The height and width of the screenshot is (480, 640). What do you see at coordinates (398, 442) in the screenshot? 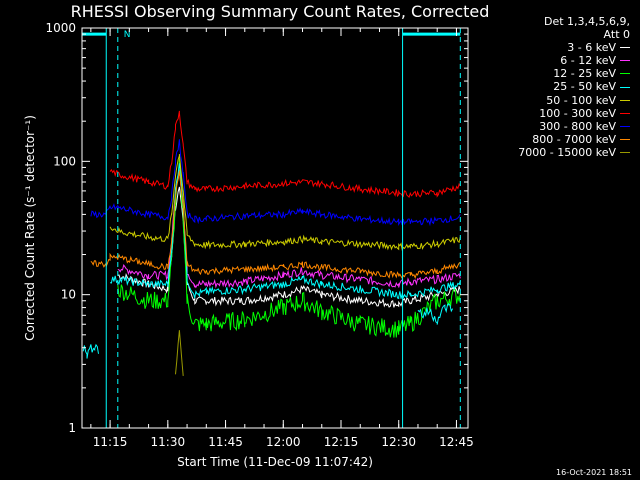
I see `x-tick-label: 12:30` at bounding box center [398, 442].